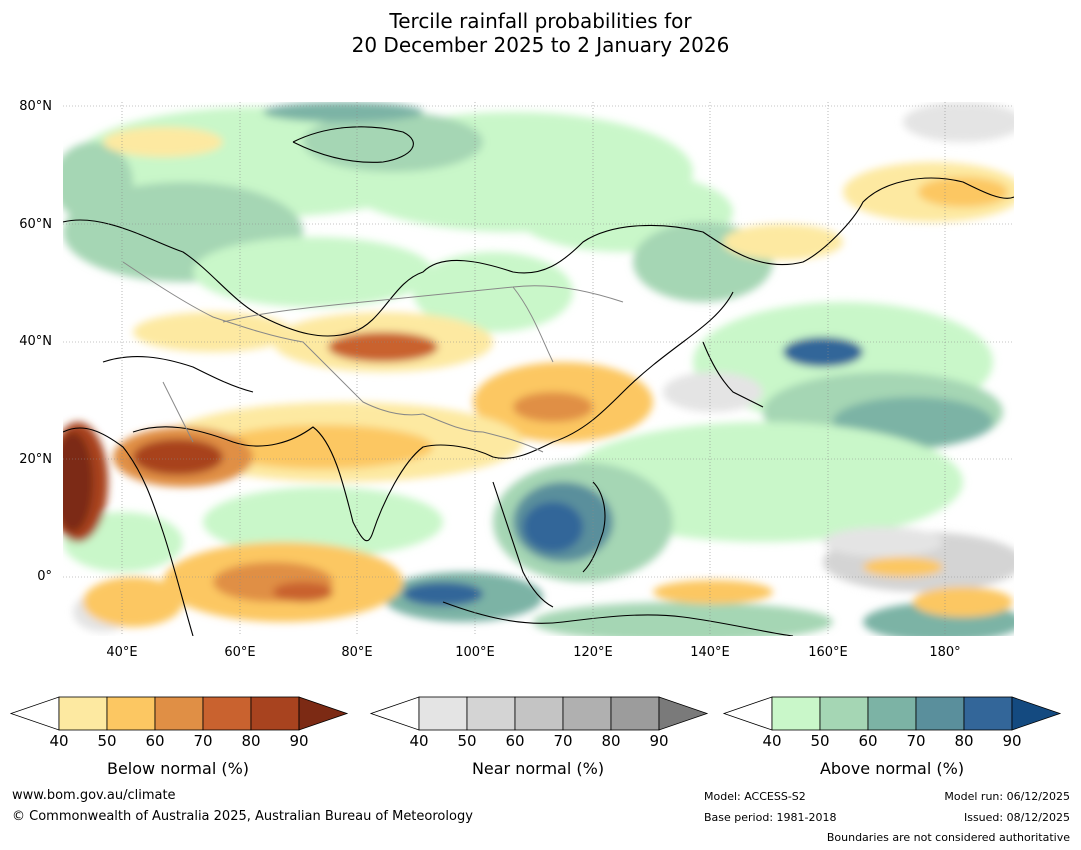 The height and width of the screenshot is (850, 1081). I want to click on legend-above-tick-40: 40, so click(772, 741).